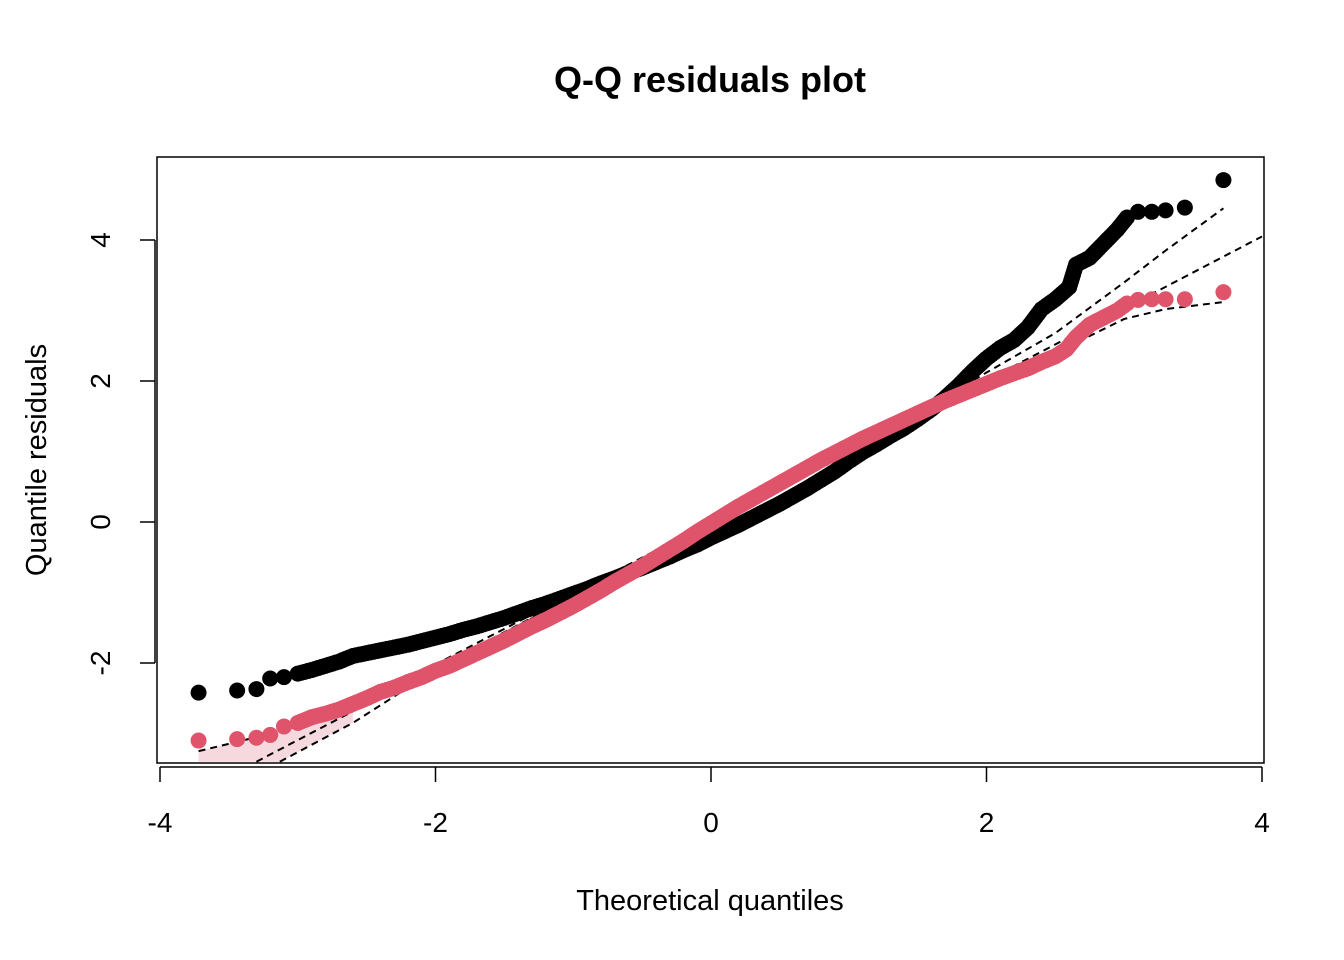  What do you see at coordinates (710, 79) in the screenshot?
I see `chart-title: Q-Q residuals plot` at bounding box center [710, 79].